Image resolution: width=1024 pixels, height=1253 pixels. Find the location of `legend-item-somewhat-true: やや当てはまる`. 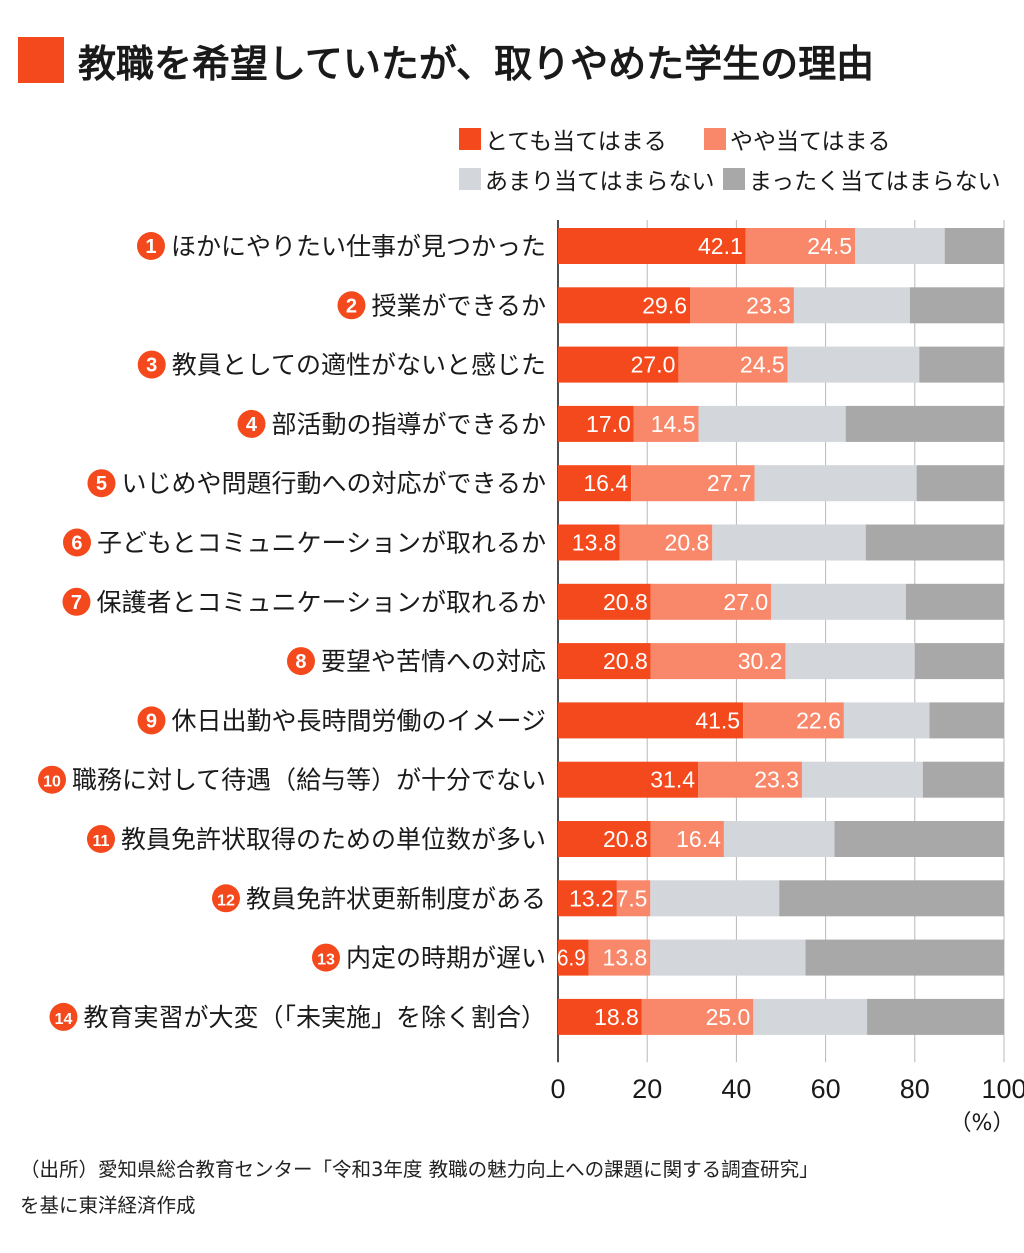

legend-item-somewhat-true: やや当てはまる is located at coordinates (797, 139).